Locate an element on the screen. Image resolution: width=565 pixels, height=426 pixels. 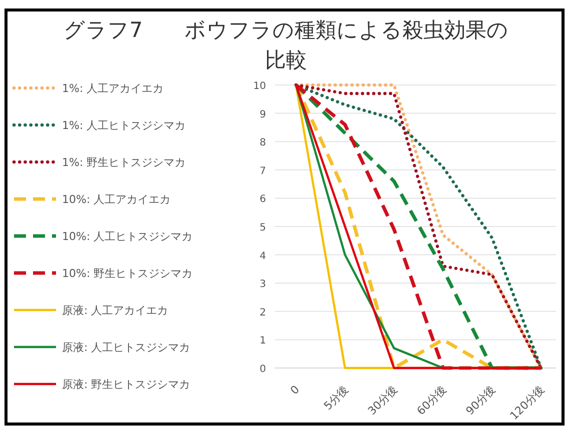
y-tick-label: 9 is located at coordinates (263, 114).